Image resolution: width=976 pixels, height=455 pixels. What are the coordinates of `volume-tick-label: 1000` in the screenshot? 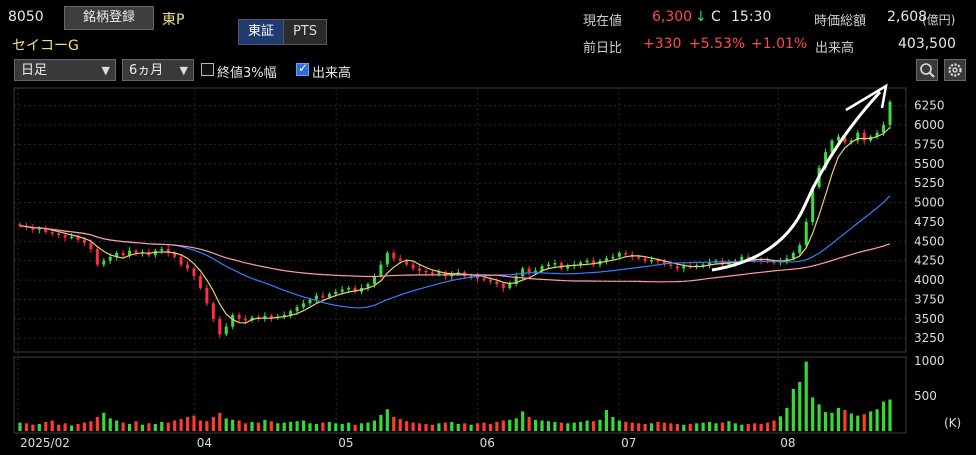 It's located at (929, 361).